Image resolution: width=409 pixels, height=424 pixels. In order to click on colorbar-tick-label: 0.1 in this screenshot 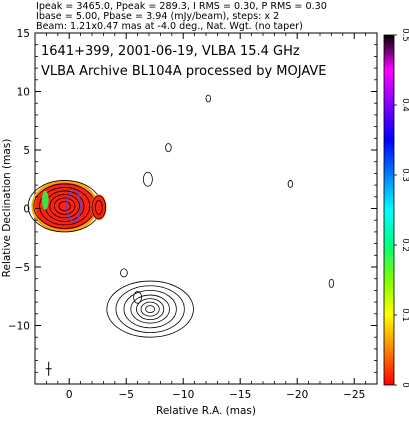, I will do `click(404, 315)`.